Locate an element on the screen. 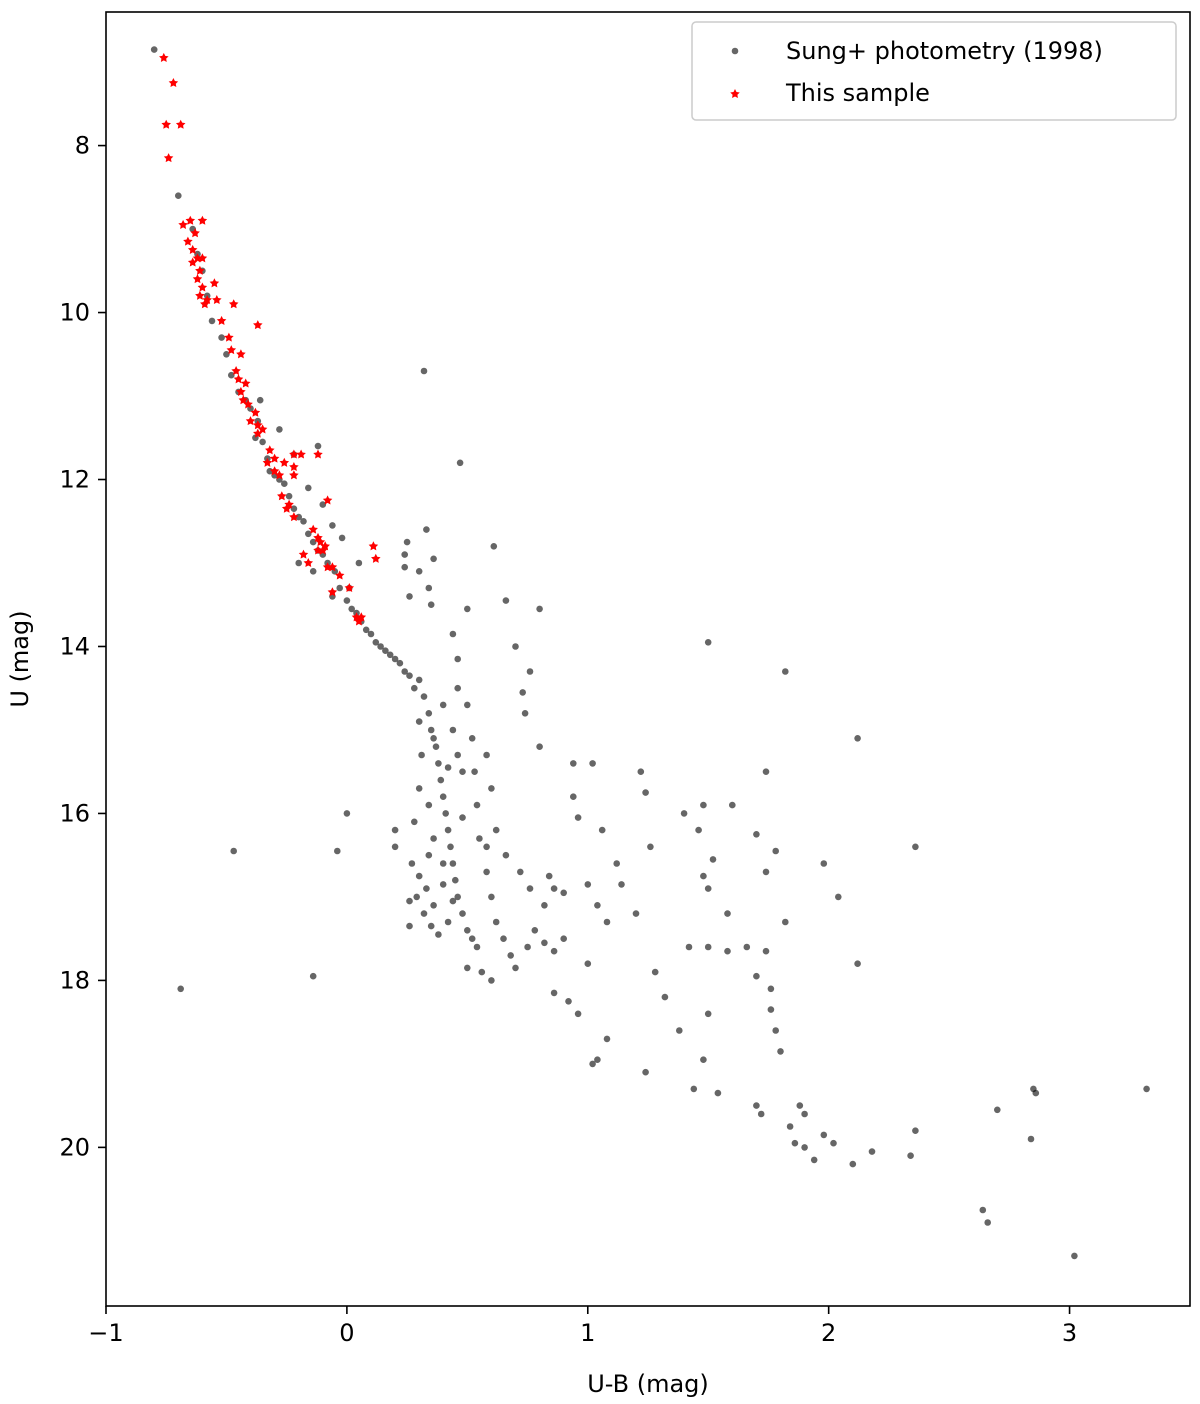 This screenshot has width=1200, height=1404. x-tick-label: 0 is located at coordinates (346, 1333).